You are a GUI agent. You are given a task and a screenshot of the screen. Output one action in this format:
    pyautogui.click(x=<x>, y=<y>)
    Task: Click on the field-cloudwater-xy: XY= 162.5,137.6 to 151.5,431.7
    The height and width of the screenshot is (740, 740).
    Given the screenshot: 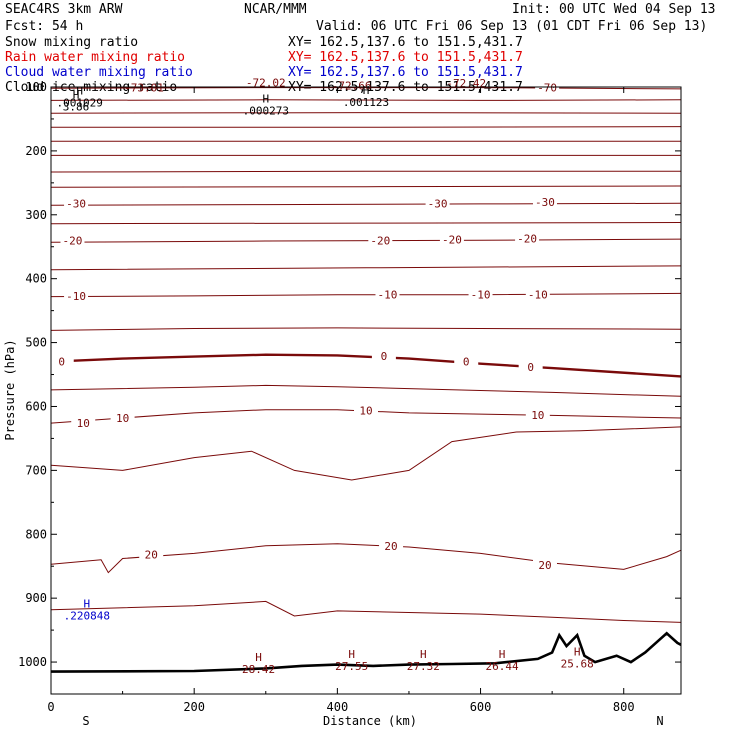 What is the action you would take?
    pyautogui.click(x=405, y=72)
    